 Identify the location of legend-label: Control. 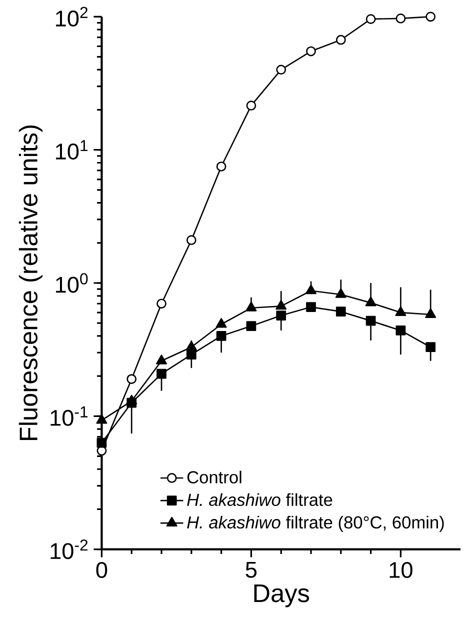
(214, 477).